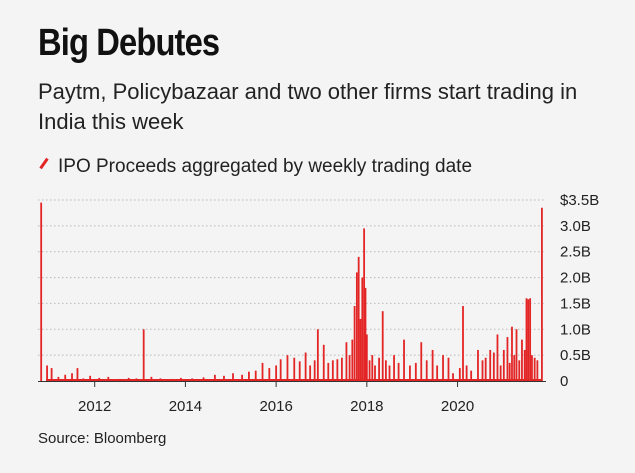 The width and height of the screenshot is (635, 473). I want to click on axes, so click(292, 384).